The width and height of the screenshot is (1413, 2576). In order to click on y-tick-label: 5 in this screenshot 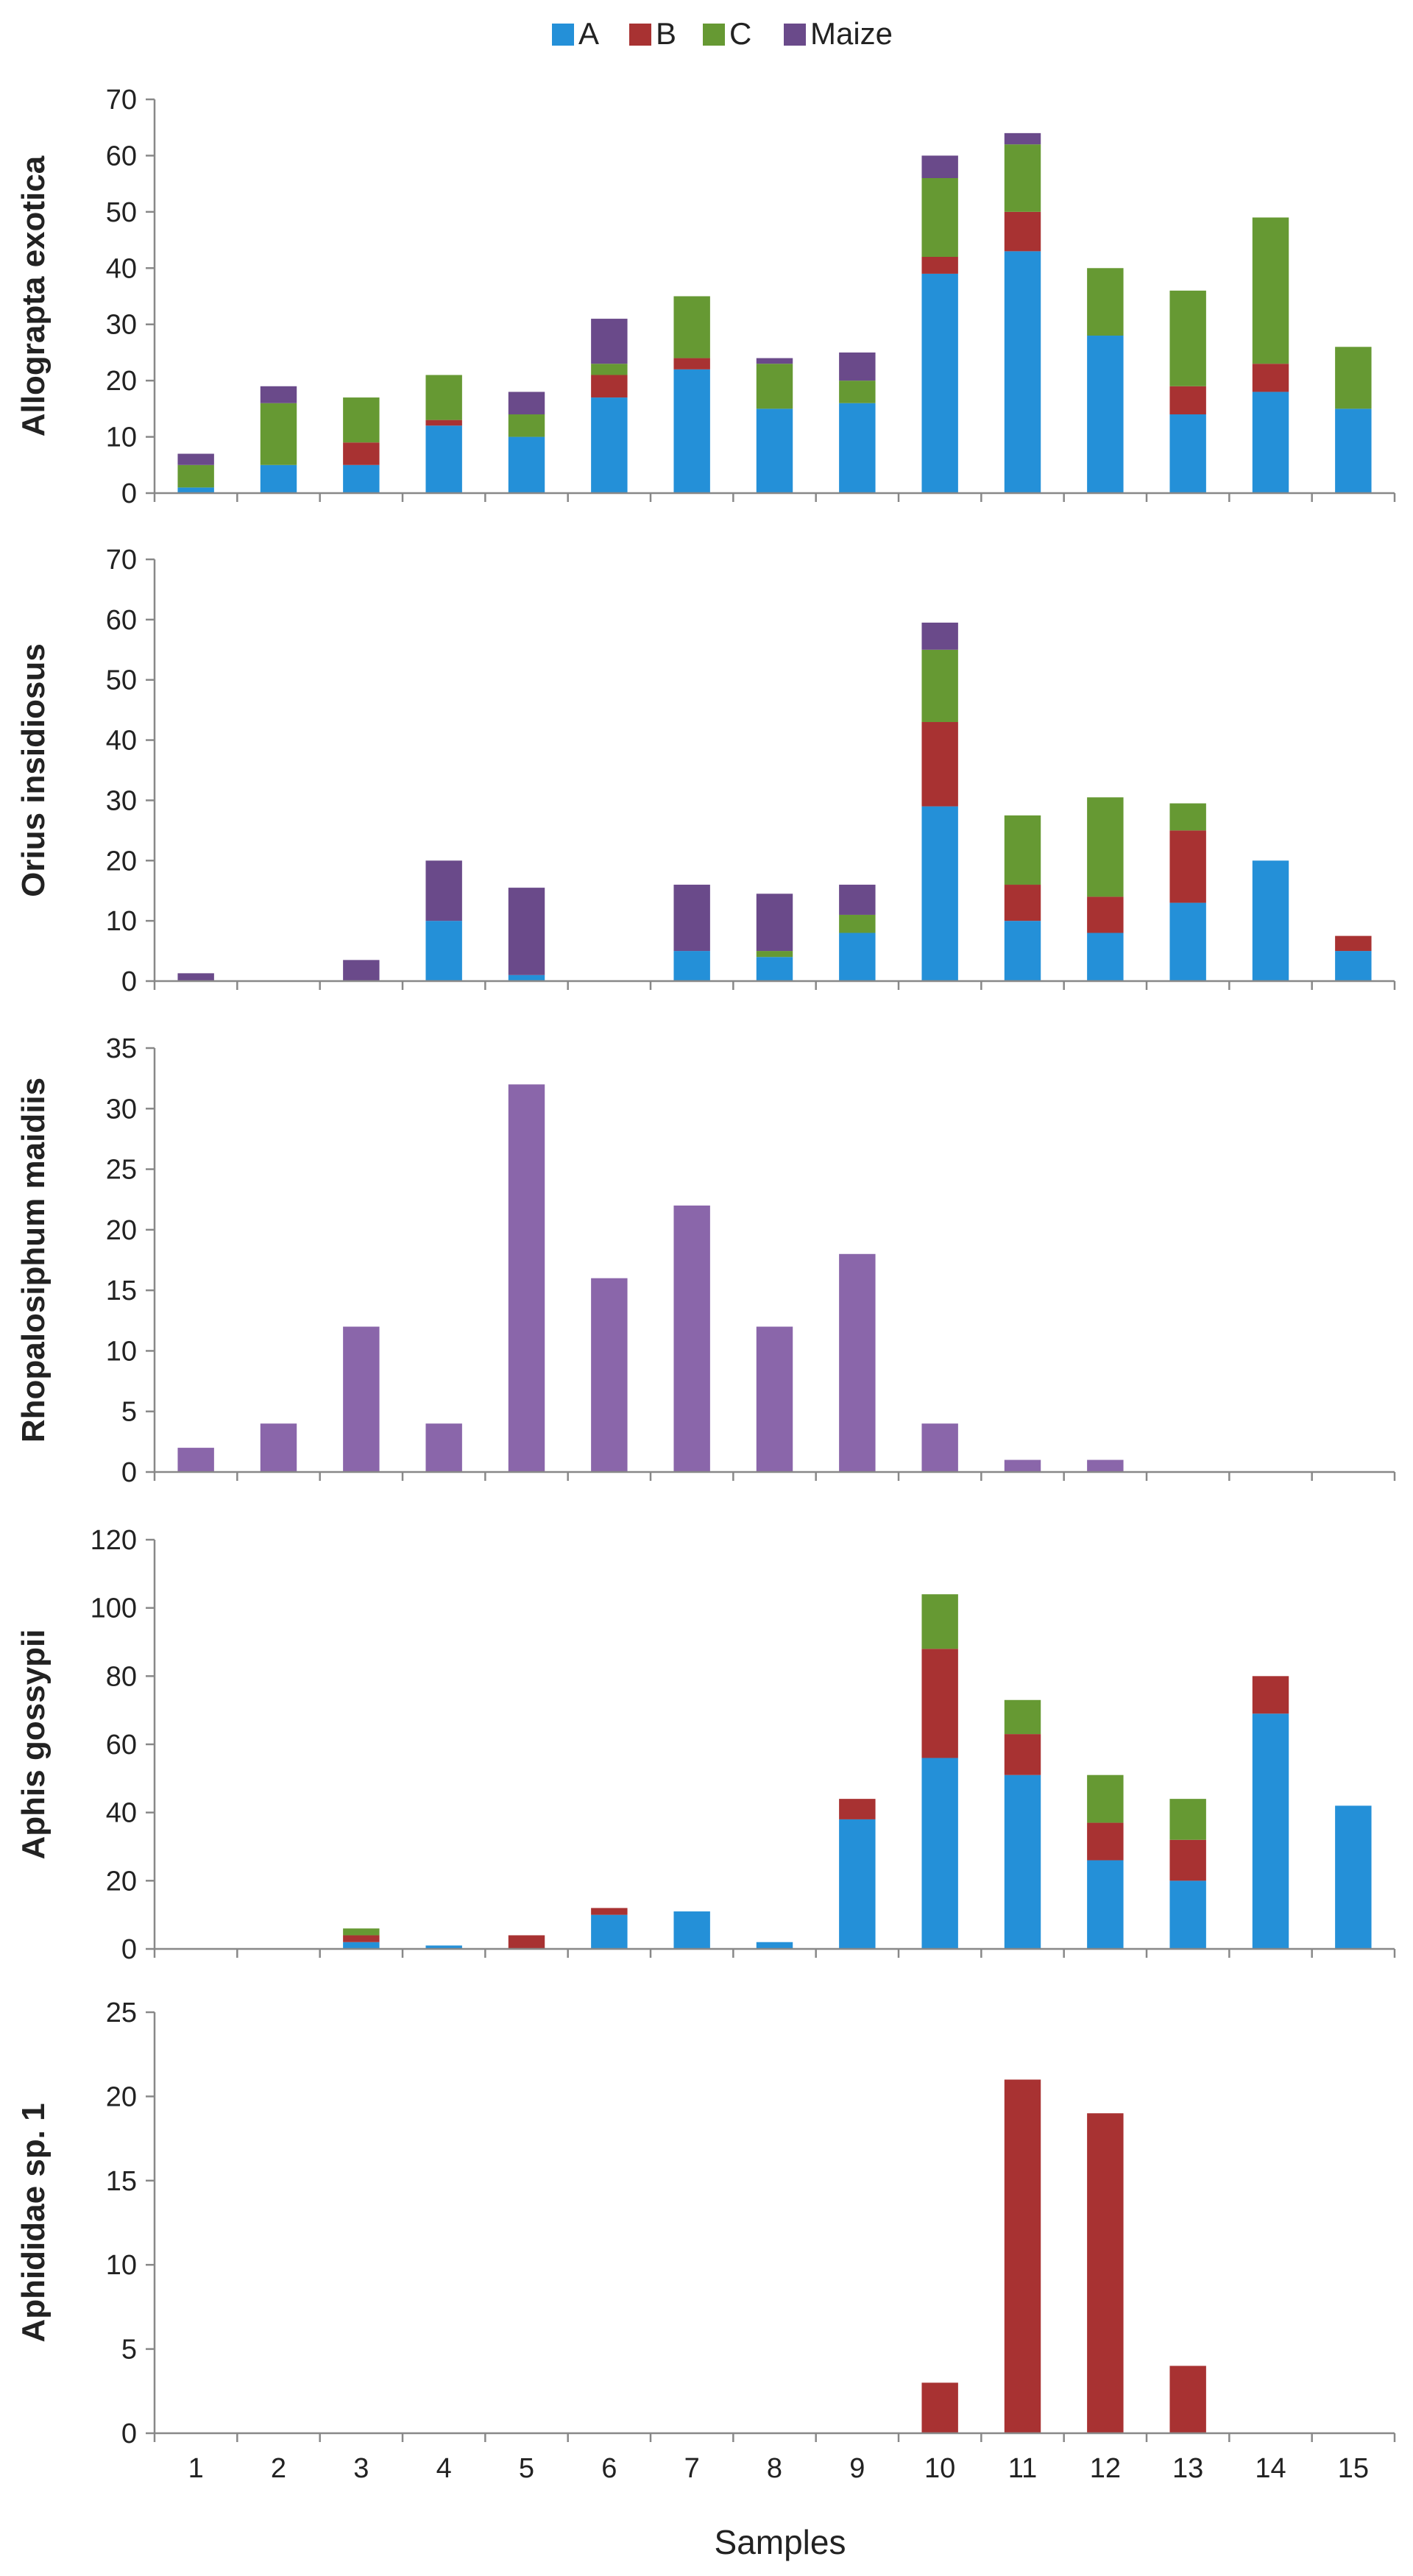, I will do `click(129, 1412)`.